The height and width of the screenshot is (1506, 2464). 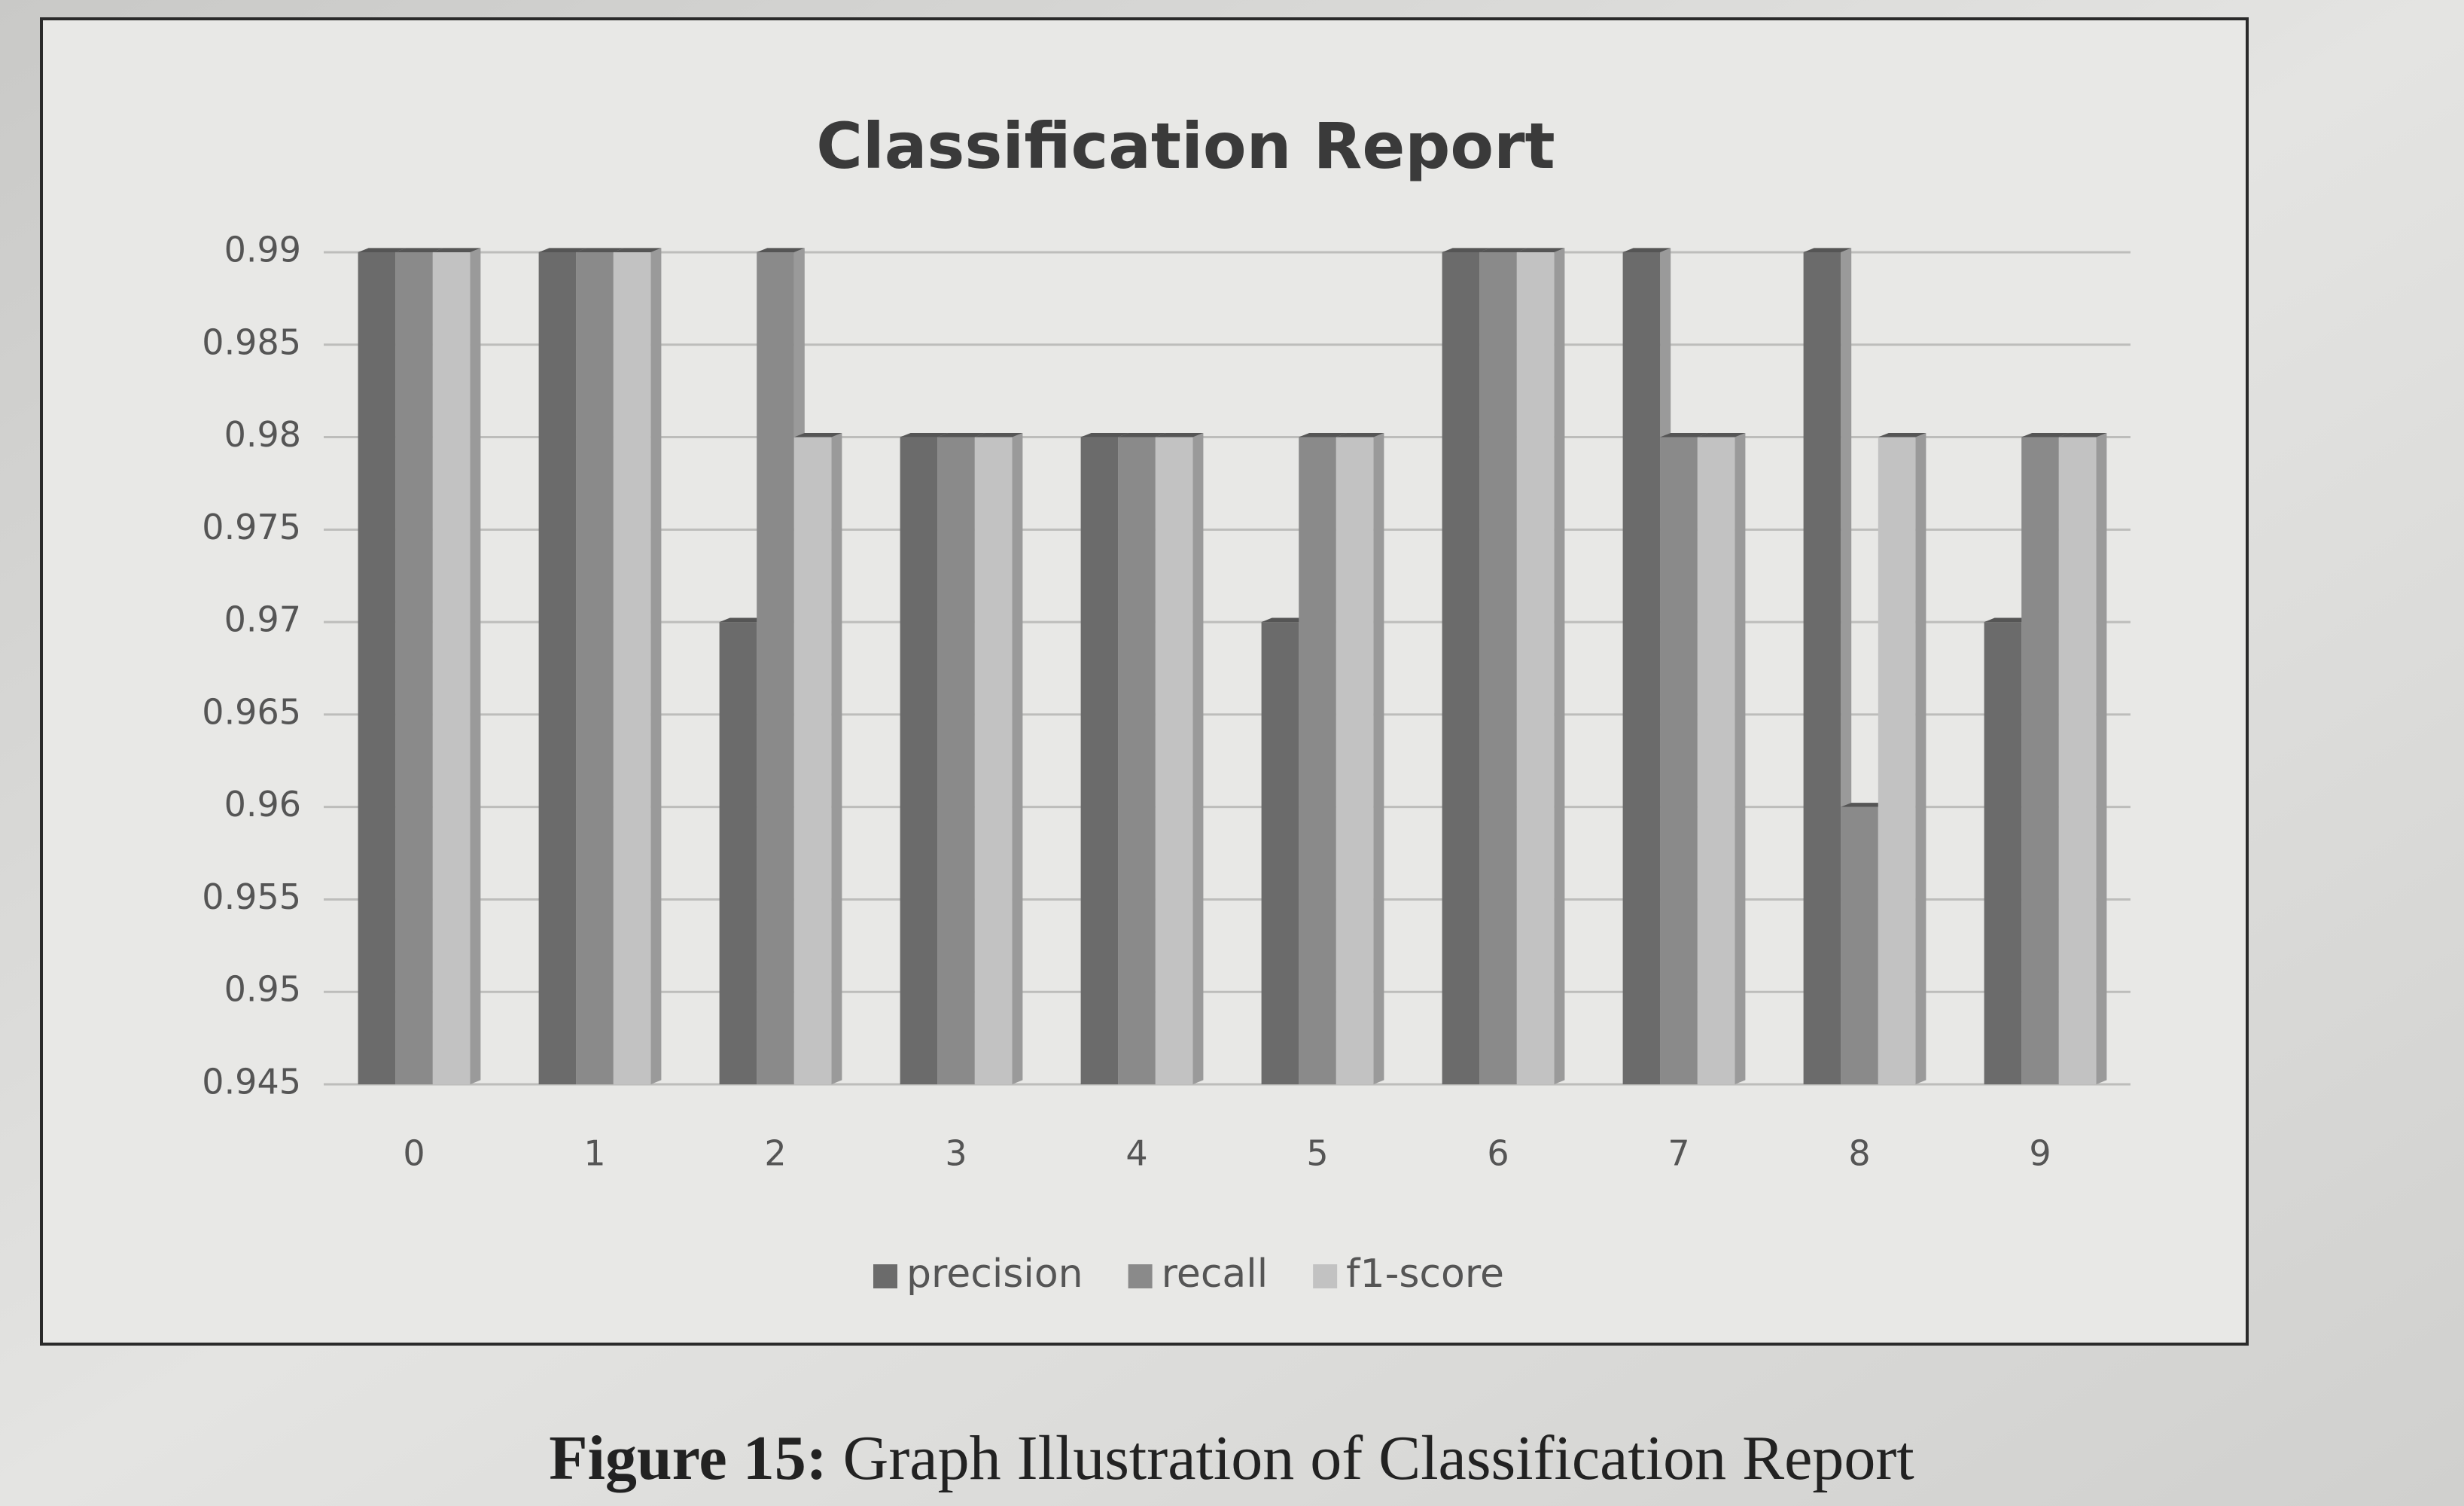 What do you see at coordinates (262, 804) in the screenshot?
I see `y-tick-label: 0.96` at bounding box center [262, 804].